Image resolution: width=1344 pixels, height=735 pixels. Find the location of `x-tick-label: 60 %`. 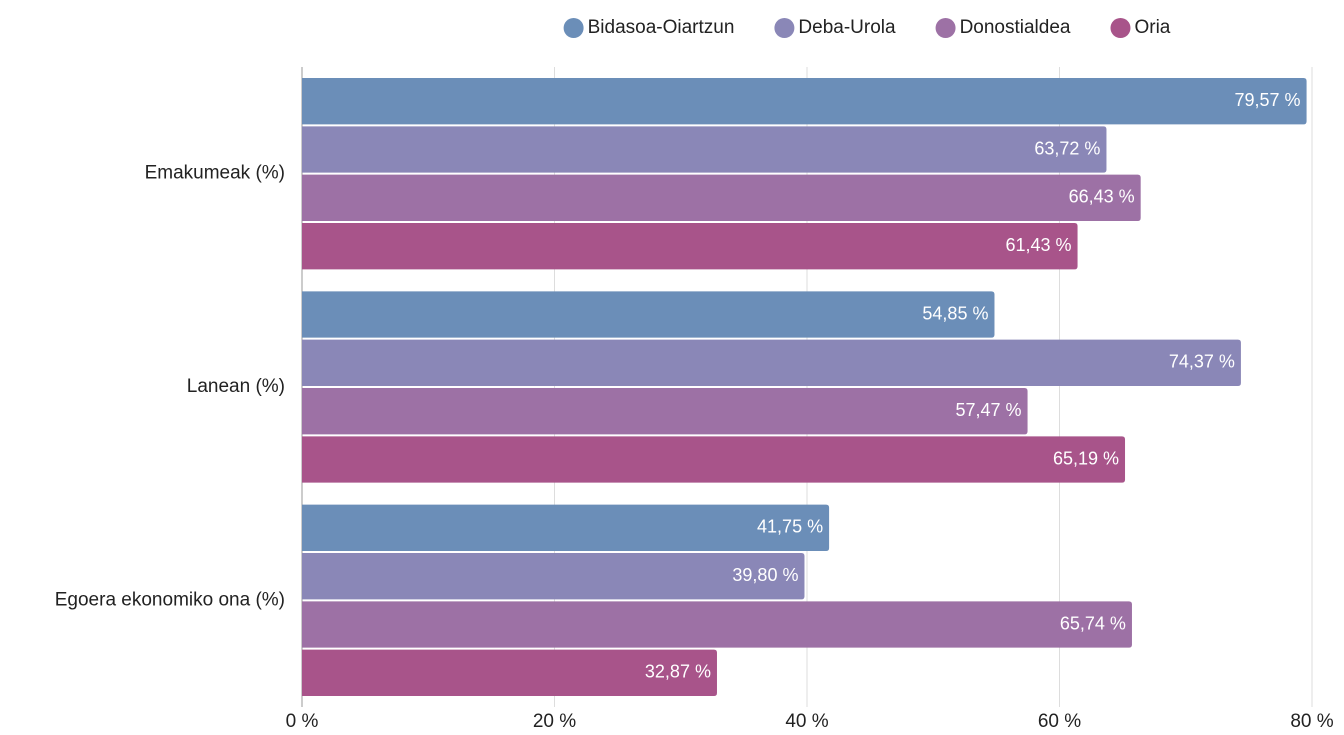

x-tick-label: 60 % is located at coordinates (1059, 721).